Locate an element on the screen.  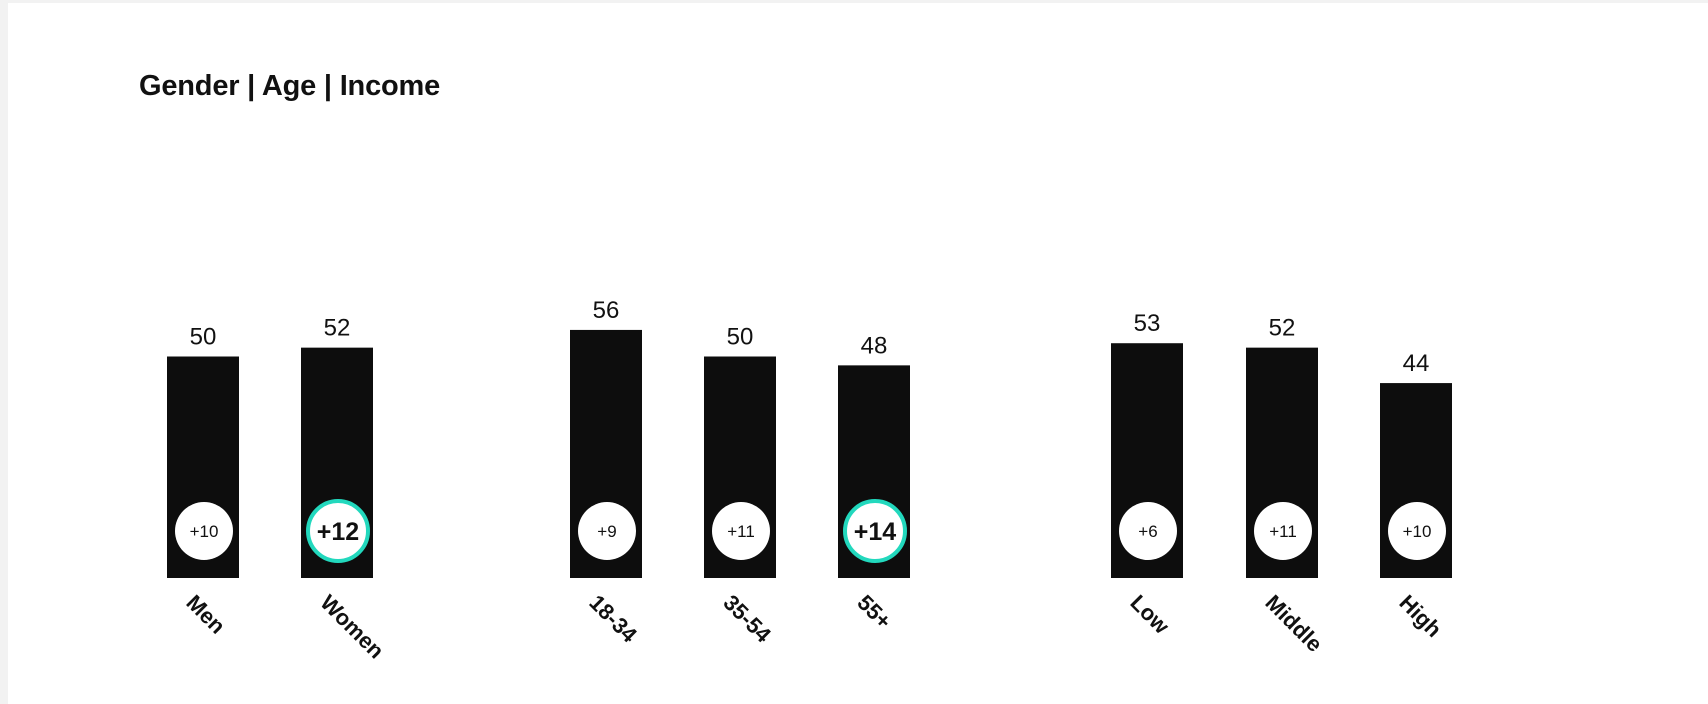
delta-label-low: +6 is located at coordinates (1147, 531).